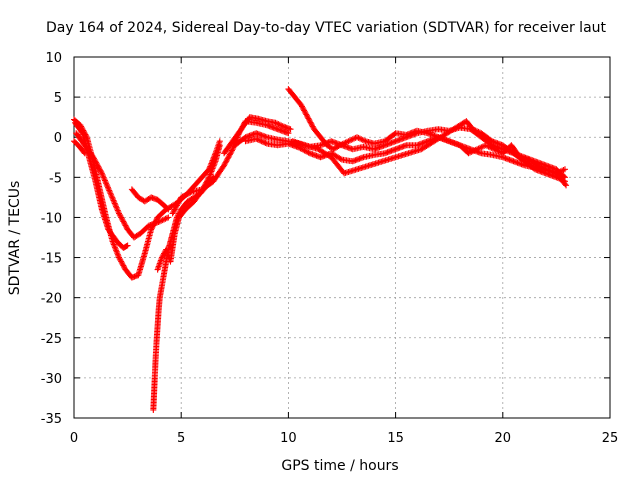 This screenshot has width=640, height=480. Describe the element at coordinates (58, 138) in the screenshot. I see `y-tick-label: 0` at that location.